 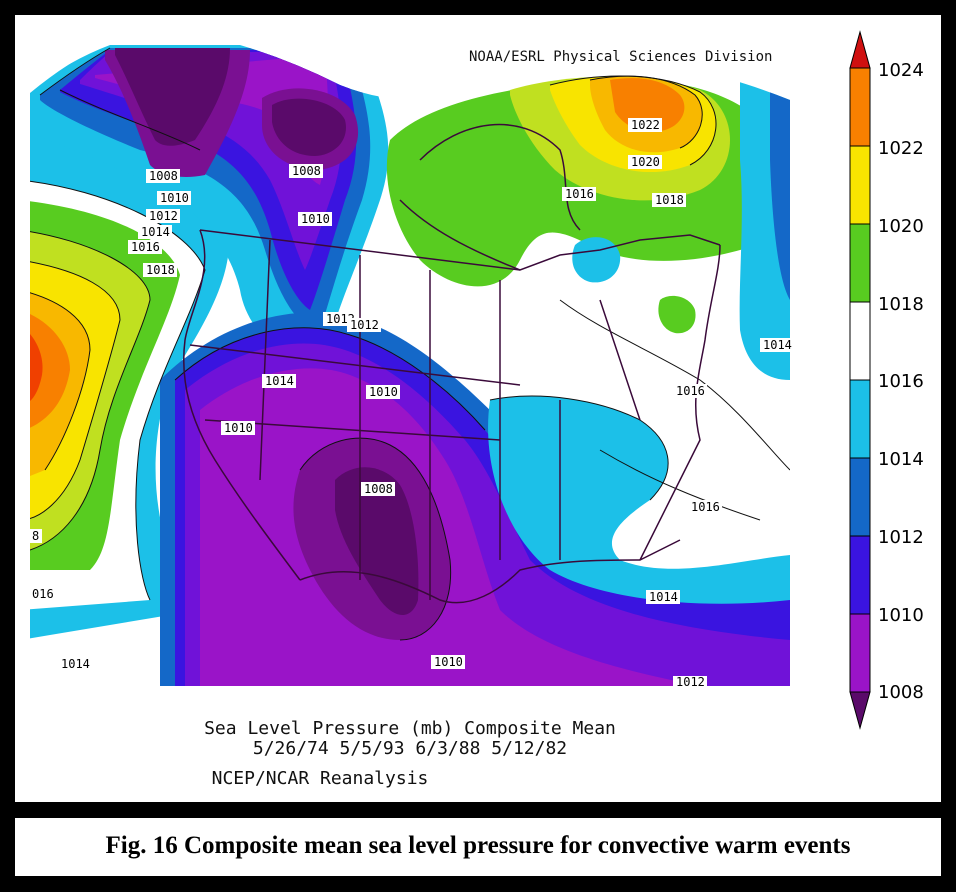 I want to click on colorbar-label: 1018, so click(x=901, y=304).